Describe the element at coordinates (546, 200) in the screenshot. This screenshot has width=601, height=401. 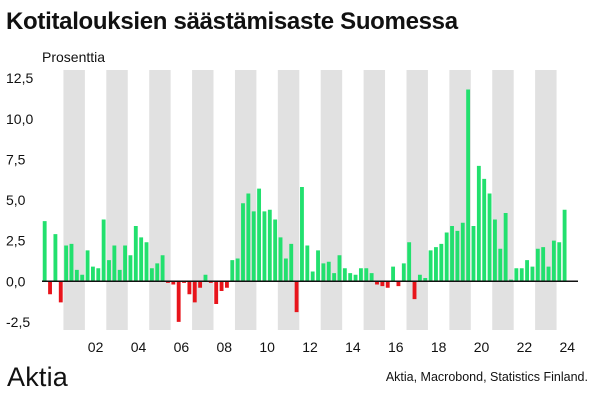
I see `year-band-2023` at that location.